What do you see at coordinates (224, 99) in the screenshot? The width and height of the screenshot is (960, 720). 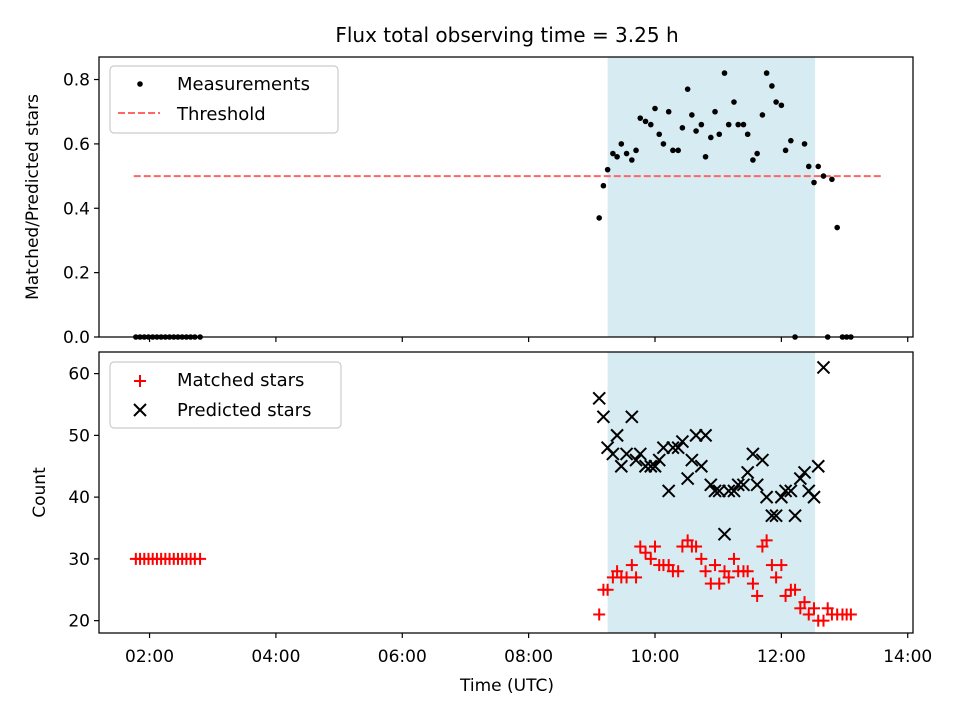 I see `legend: Measurements Threshold` at bounding box center [224, 99].